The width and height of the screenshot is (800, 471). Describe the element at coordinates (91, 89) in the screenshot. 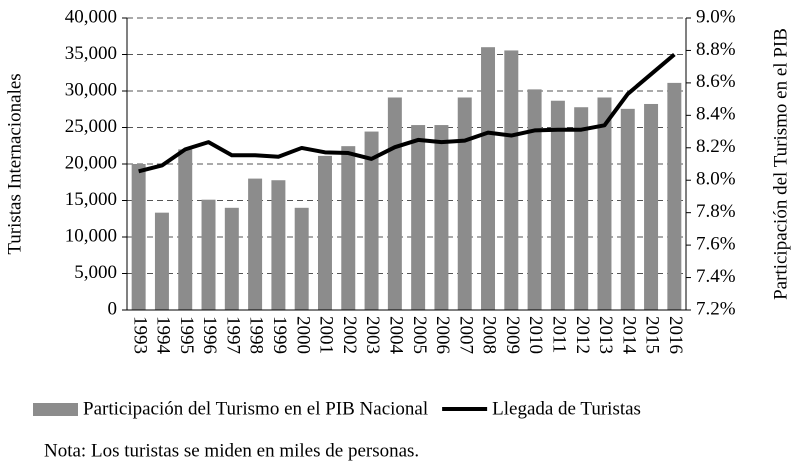

I see `y-tick-label: 30,000` at that location.